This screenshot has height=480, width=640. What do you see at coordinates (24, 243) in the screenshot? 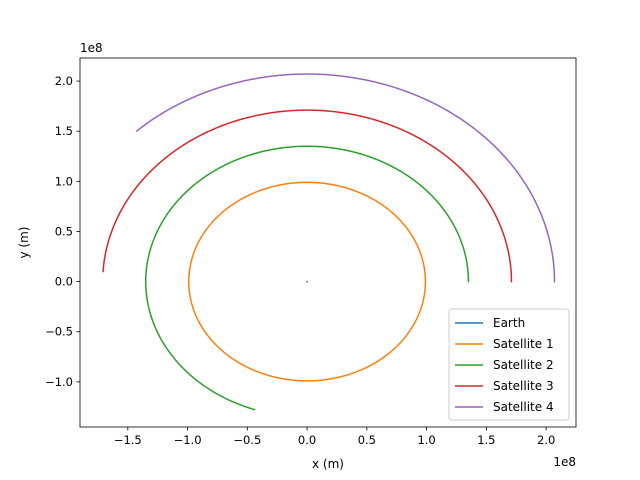
I see `y-axis-label: y (m)` at bounding box center [24, 243].